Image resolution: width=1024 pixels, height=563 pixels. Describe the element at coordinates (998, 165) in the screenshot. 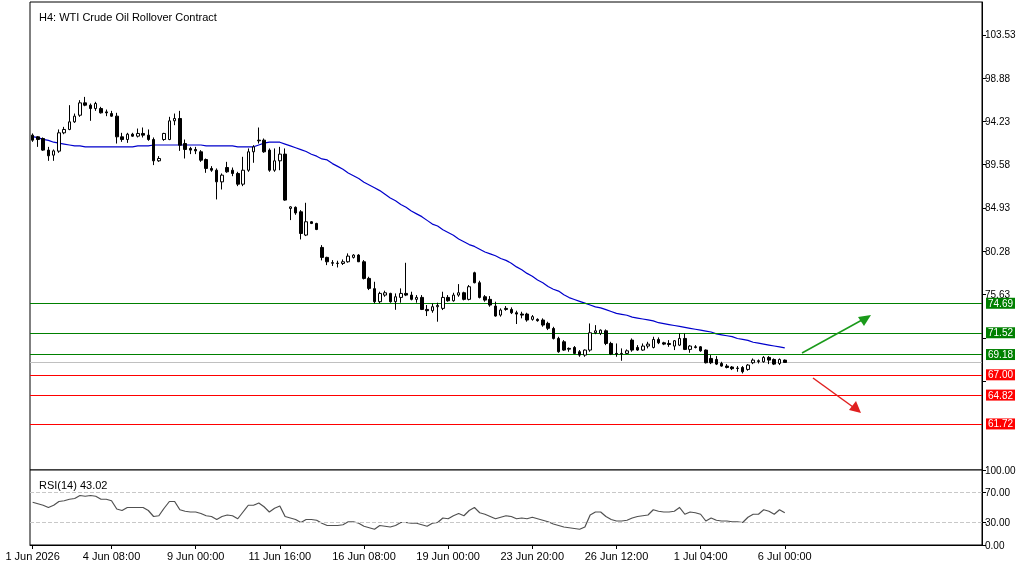

I see `y-tick-label: 89.58` at that location.